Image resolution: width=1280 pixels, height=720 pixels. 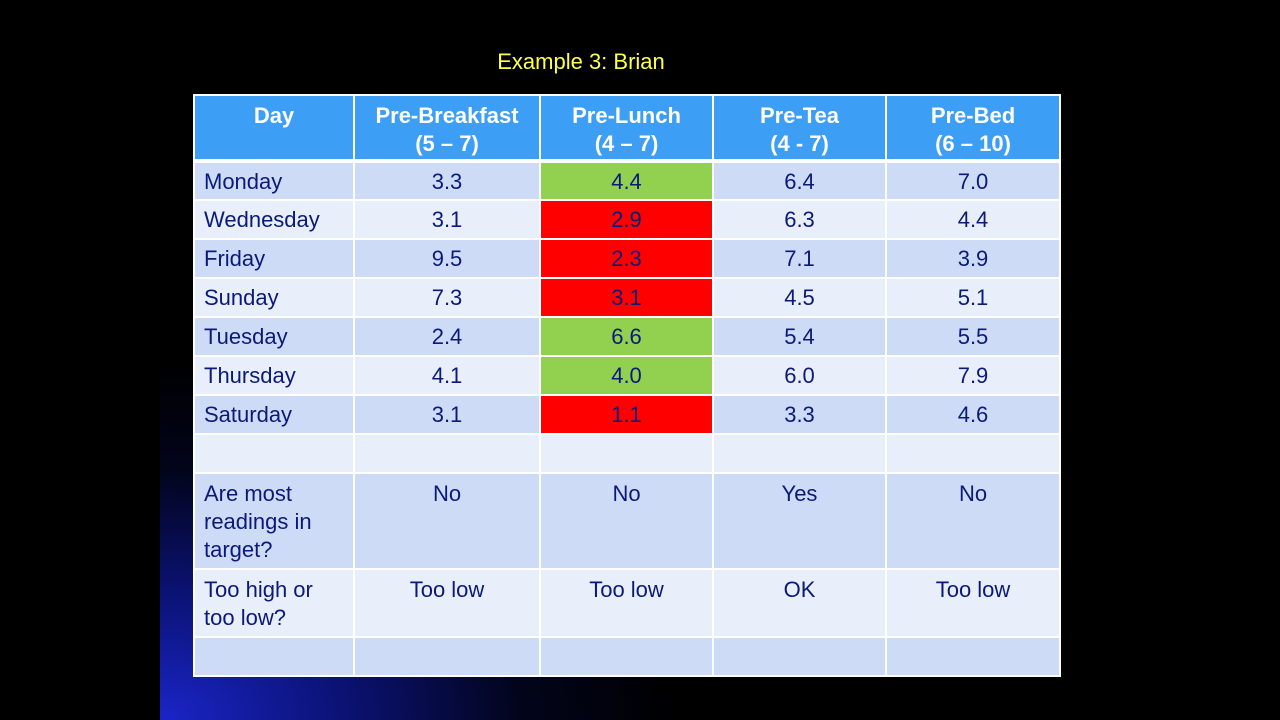 I want to click on slide-title: Example 3: Brian, so click(x=581, y=61).